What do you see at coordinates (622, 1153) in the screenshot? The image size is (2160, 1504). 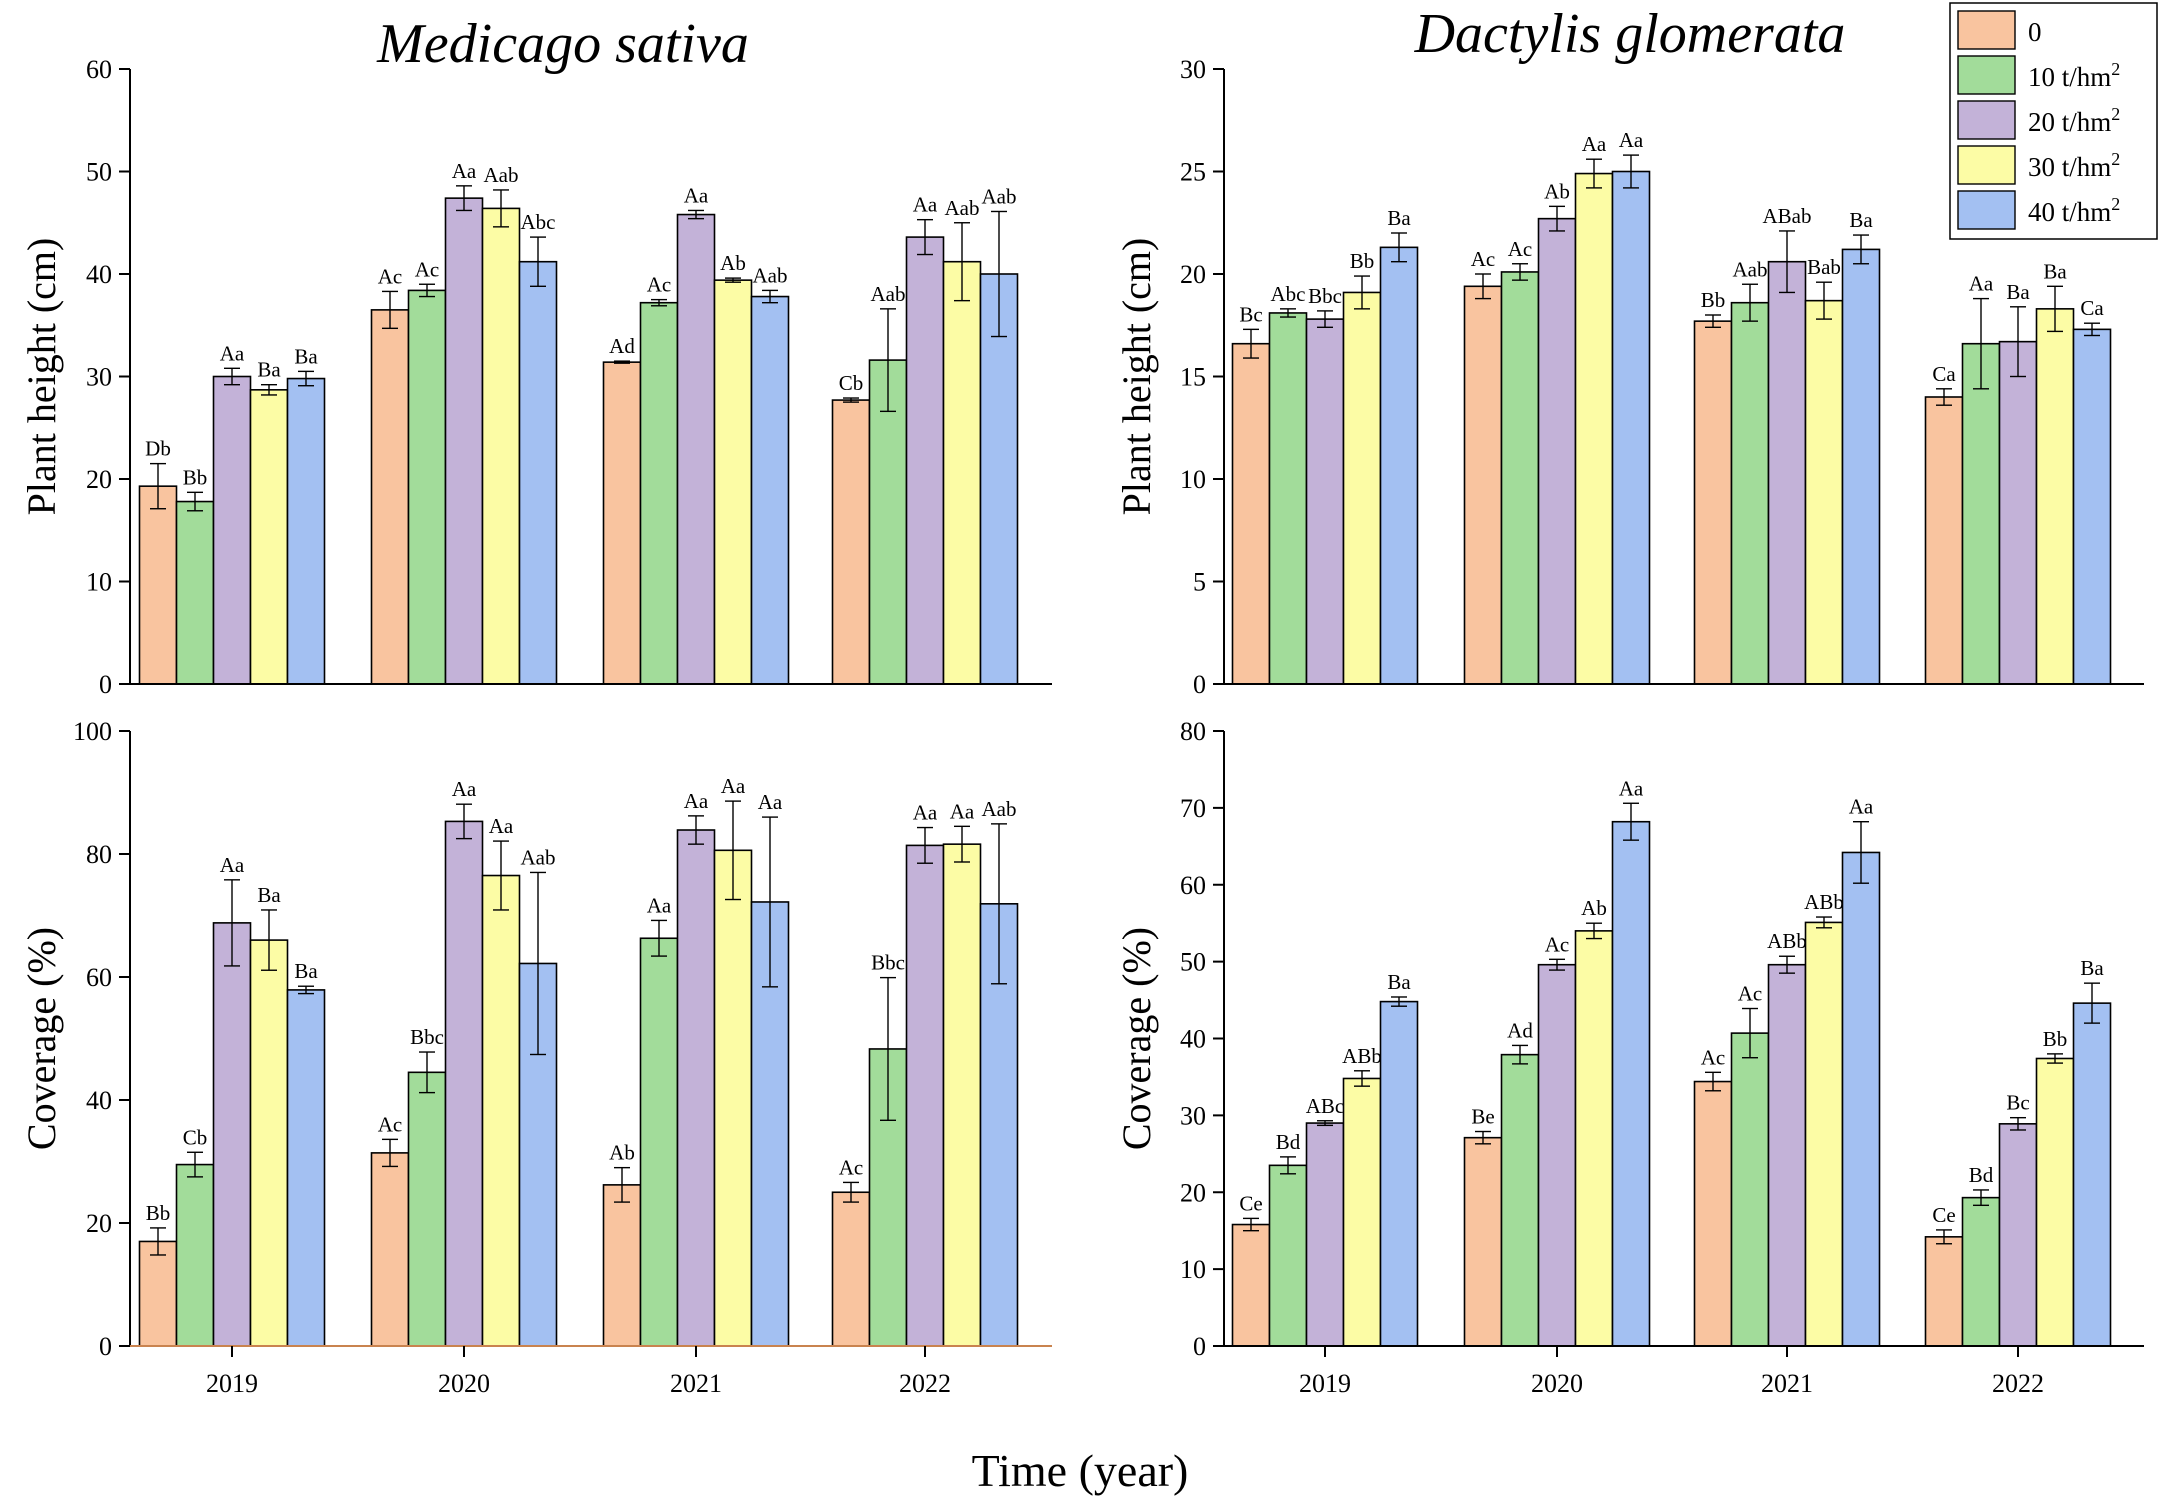 I see `data-label: Ab` at bounding box center [622, 1153].